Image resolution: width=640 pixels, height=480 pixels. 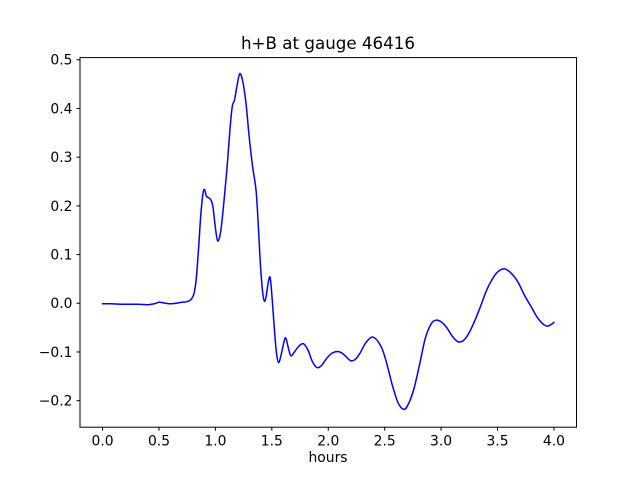 What do you see at coordinates (328, 43) in the screenshot?
I see `chart-title: h+B at gauge 46416` at bounding box center [328, 43].